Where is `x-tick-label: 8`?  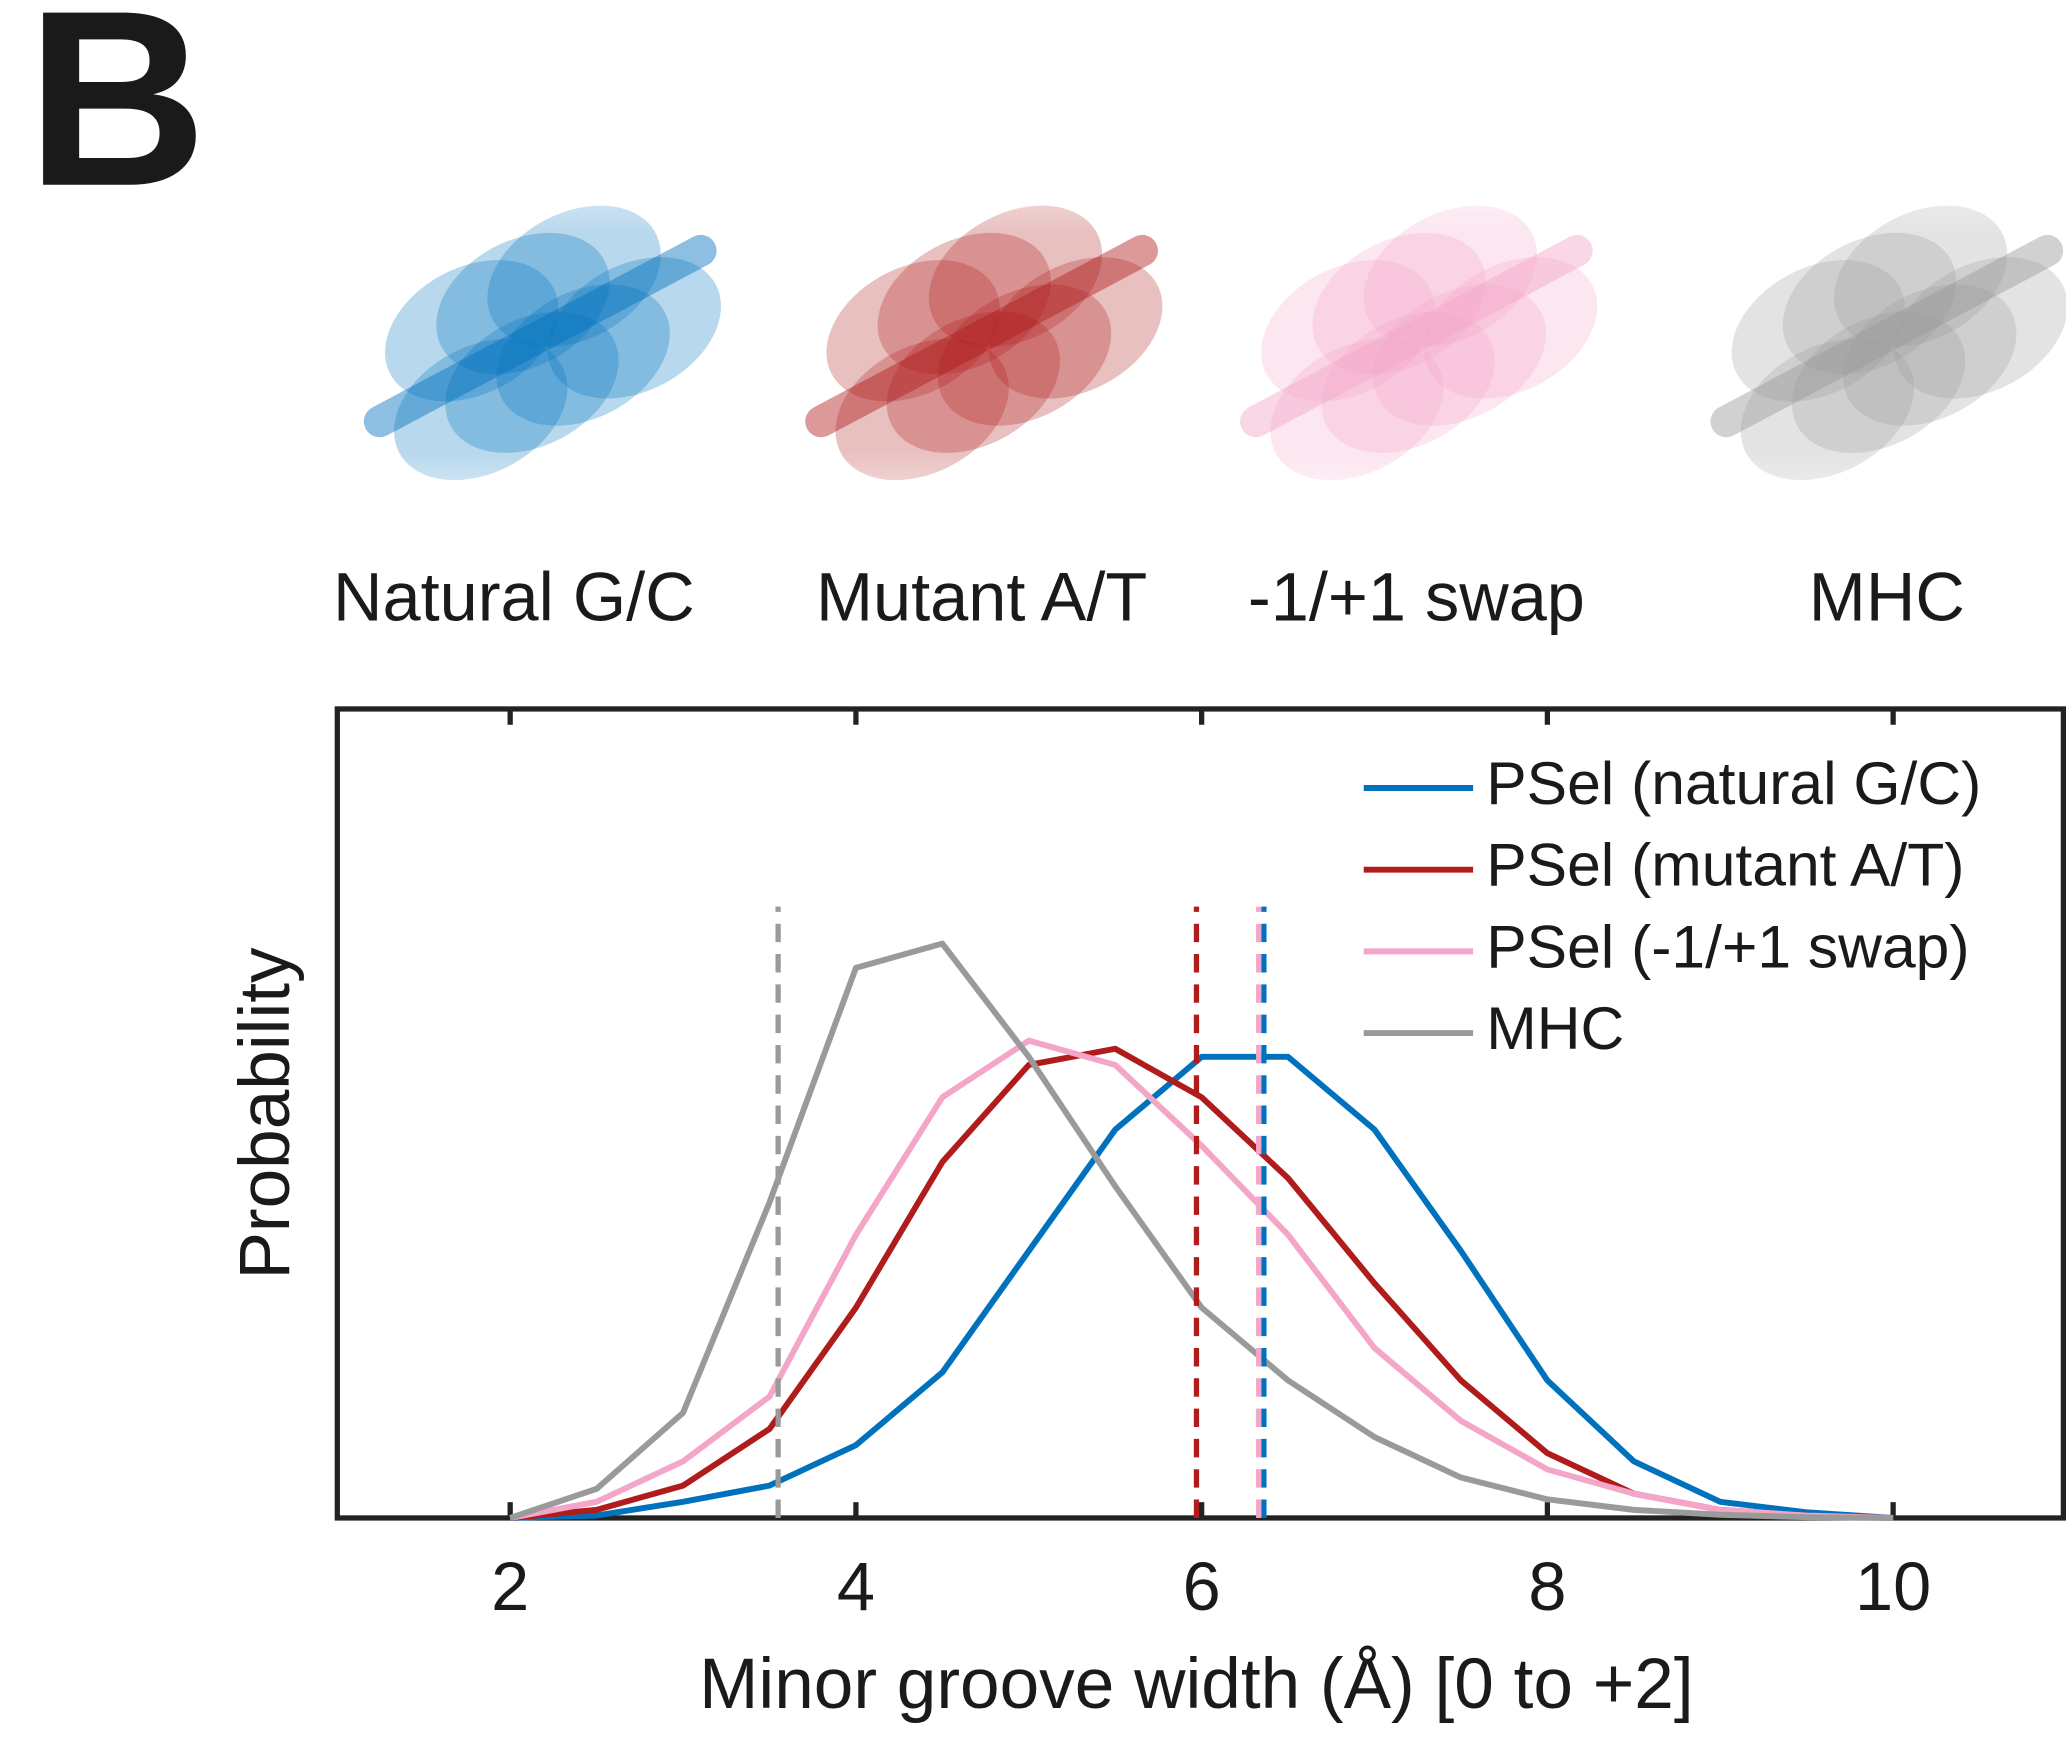
x-tick-label: 8 is located at coordinates (1547, 1586).